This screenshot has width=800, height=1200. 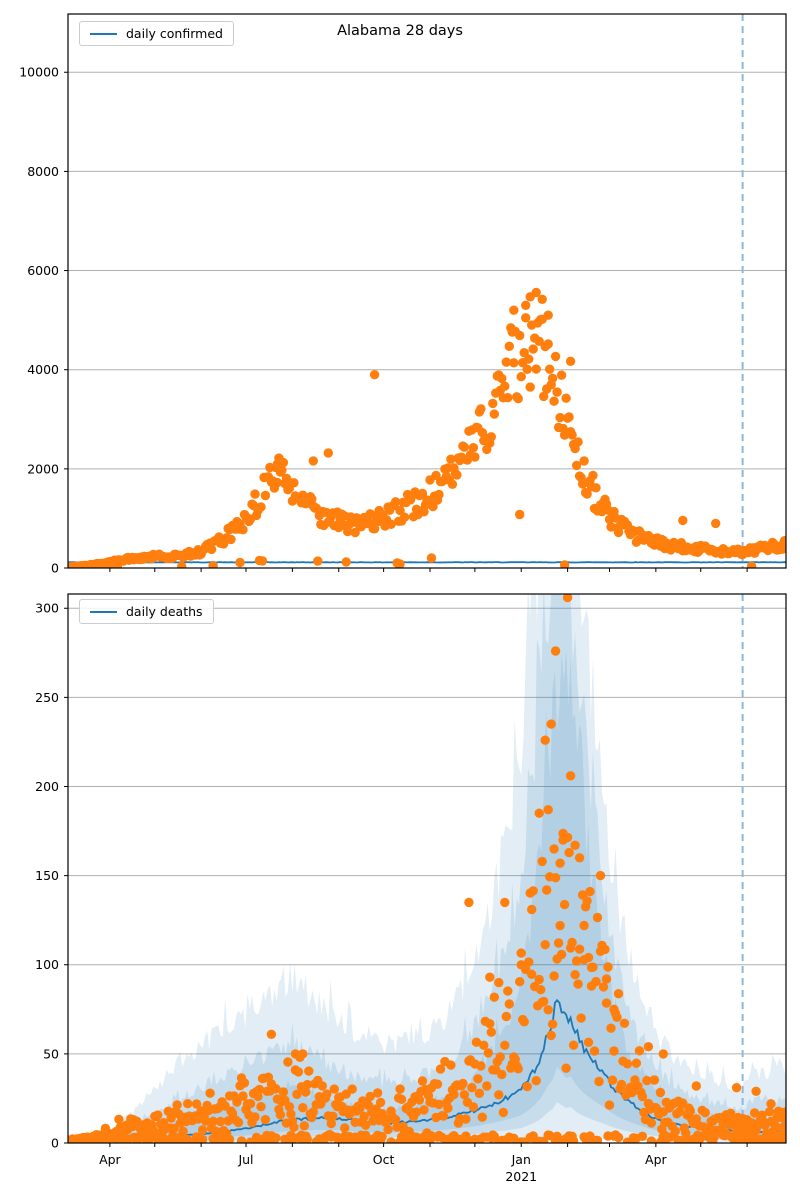 What do you see at coordinates (656, 1159) in the screenshot?
I see `x-tick-label: Apr` at bounding box center [656, 1159].